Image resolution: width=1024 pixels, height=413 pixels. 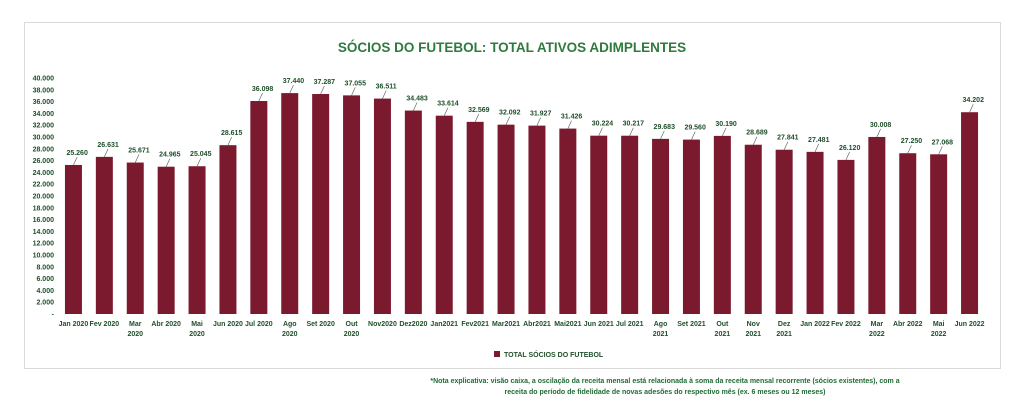 What do you see at coordinates (497, 354) in the screenshot?
I see `legend-swatch` at bounding box center [497, 354].